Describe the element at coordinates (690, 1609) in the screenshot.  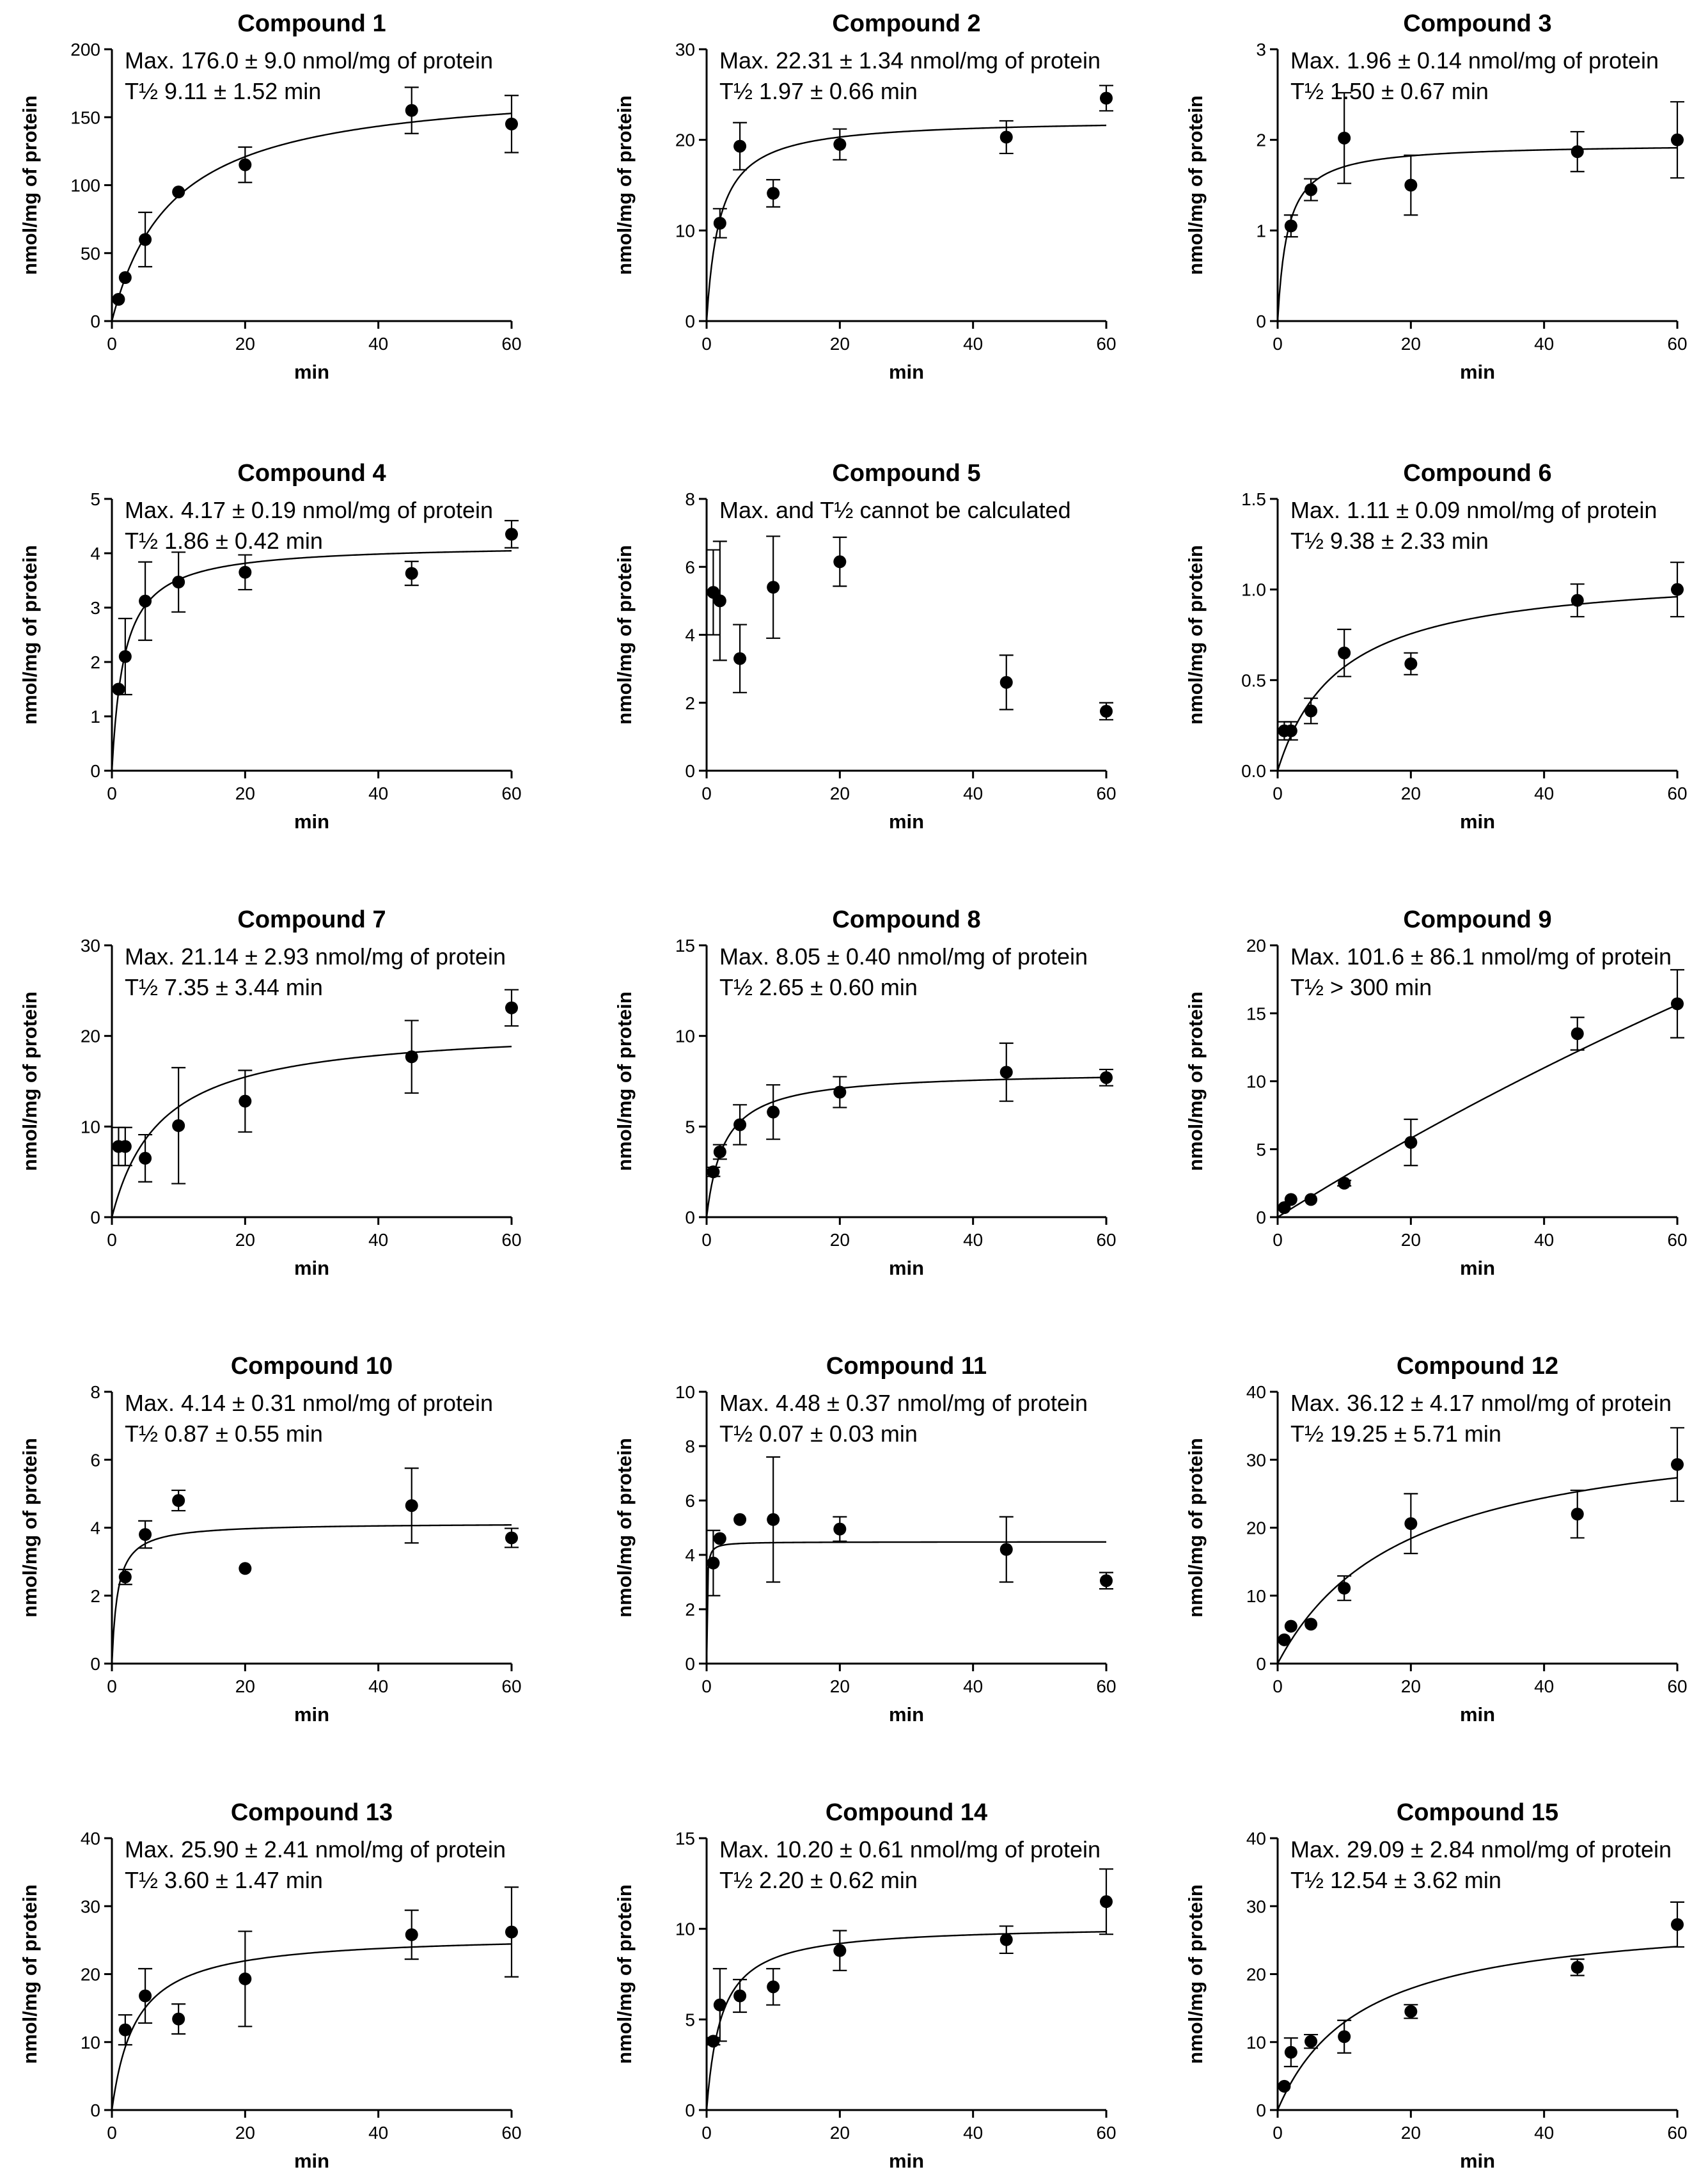
I see `y-tick-label: 2` at that location.